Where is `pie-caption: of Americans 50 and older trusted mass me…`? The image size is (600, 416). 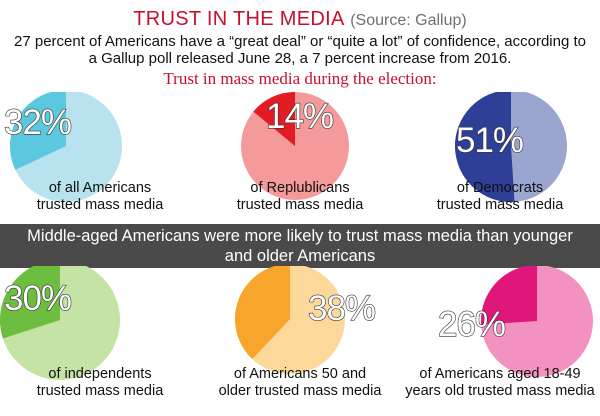
pie-caption: of Americans 50 and older trusted mass me… is located at coordinates (300, 383).